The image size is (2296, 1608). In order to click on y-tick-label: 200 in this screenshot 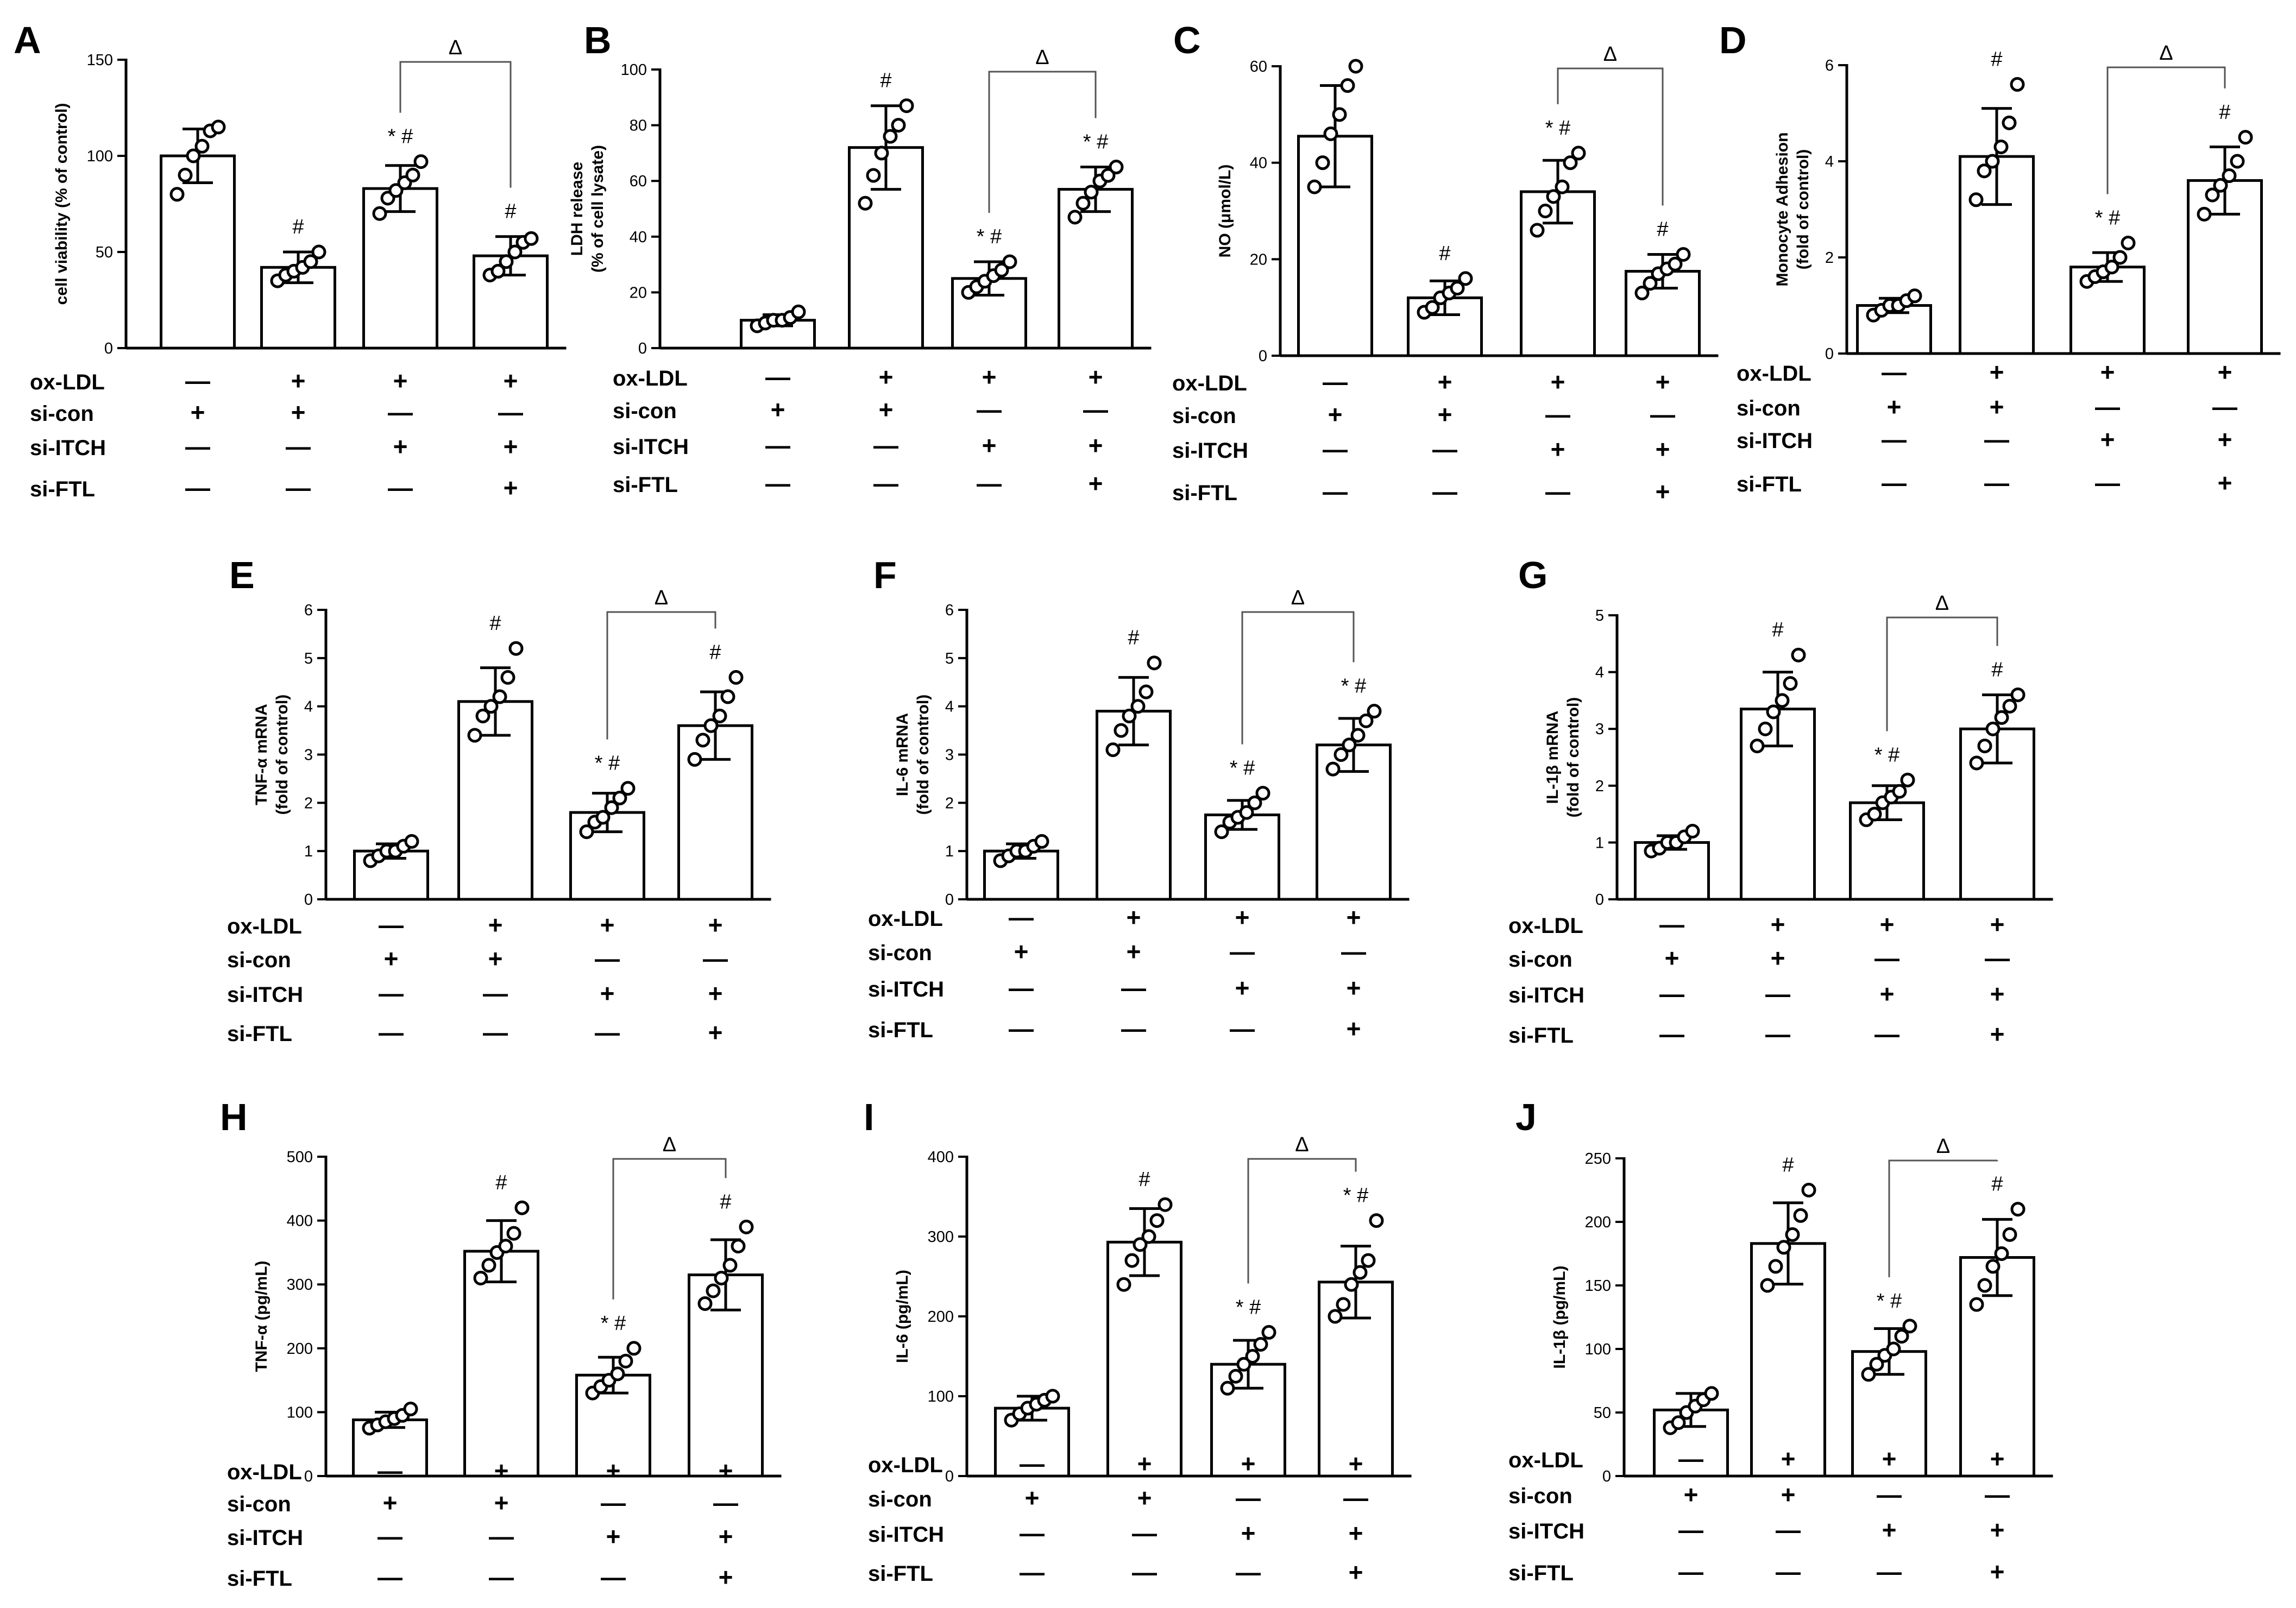, I will do `click(941, 1317)`.